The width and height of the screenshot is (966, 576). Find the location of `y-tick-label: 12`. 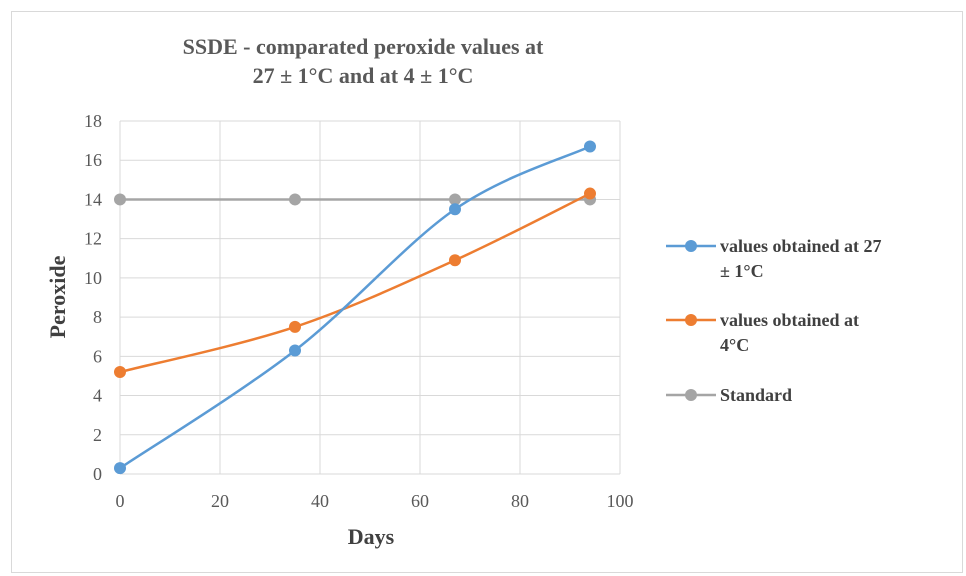

y-tick-label: 12 is located at coordinates (93, 239).